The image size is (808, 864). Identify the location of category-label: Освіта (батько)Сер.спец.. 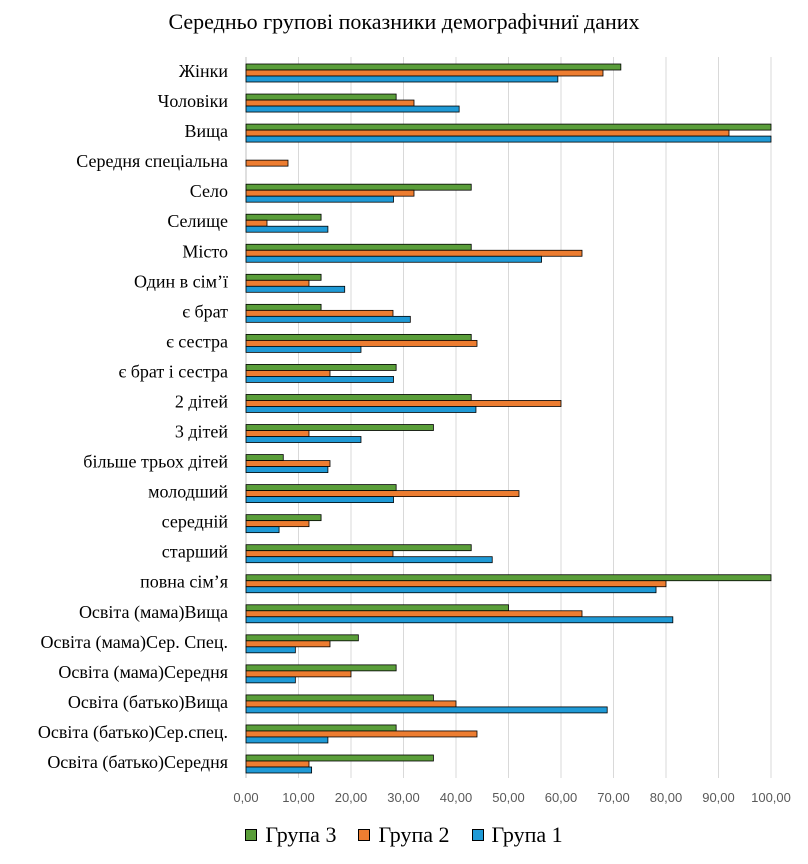
(133, 732).